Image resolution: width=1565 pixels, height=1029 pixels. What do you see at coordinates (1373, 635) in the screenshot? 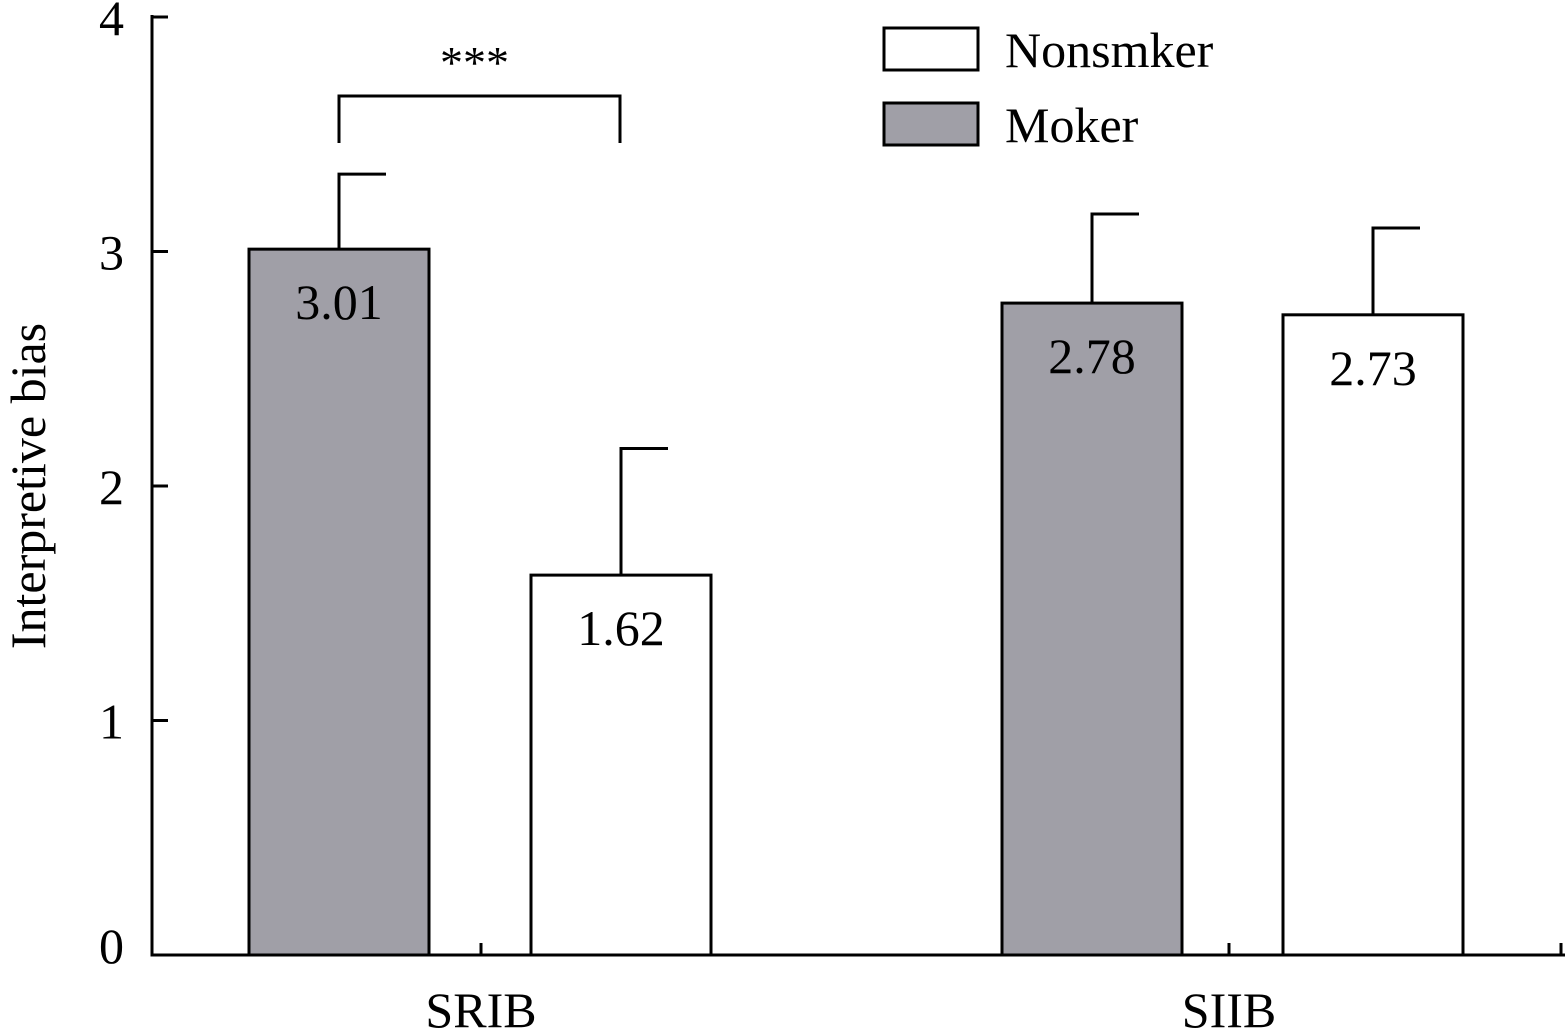
I see `bar-nonsmker-siib` at bounding box center [1373, 635].